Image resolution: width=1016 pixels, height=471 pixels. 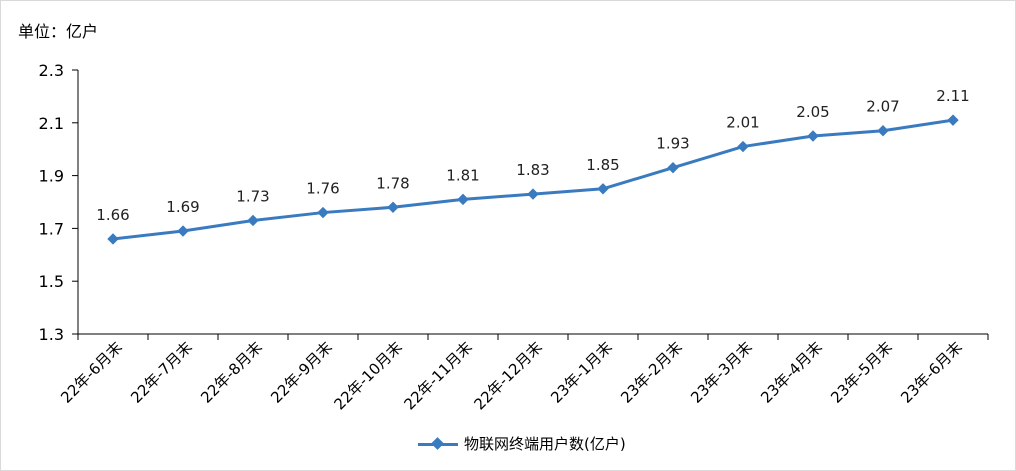 I want to click on x-tick-label: 22年-7月末, so click(x=161, y=372).